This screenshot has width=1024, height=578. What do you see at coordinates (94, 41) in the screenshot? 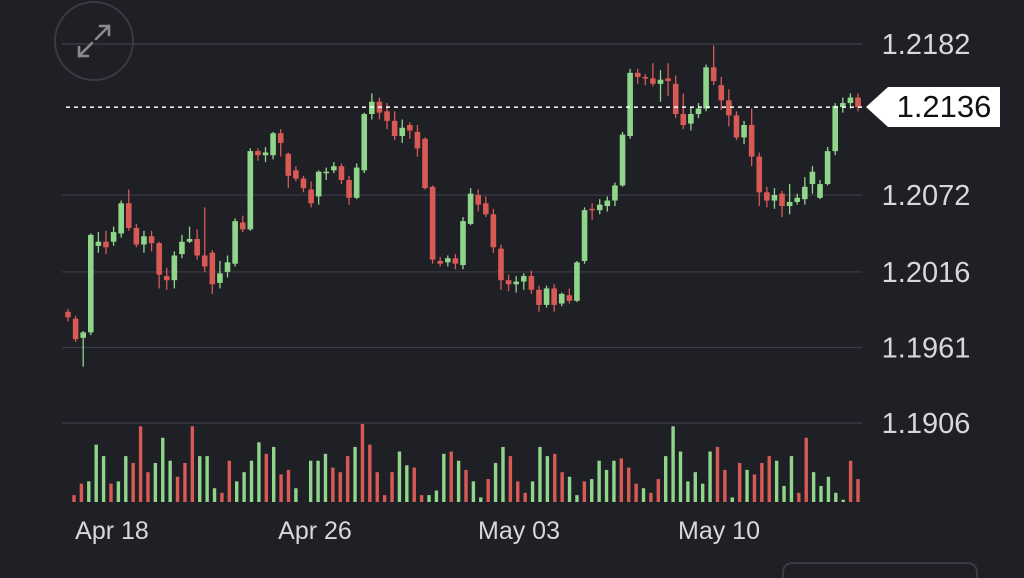
I see `expand-button` at bounding box center [94, 41].